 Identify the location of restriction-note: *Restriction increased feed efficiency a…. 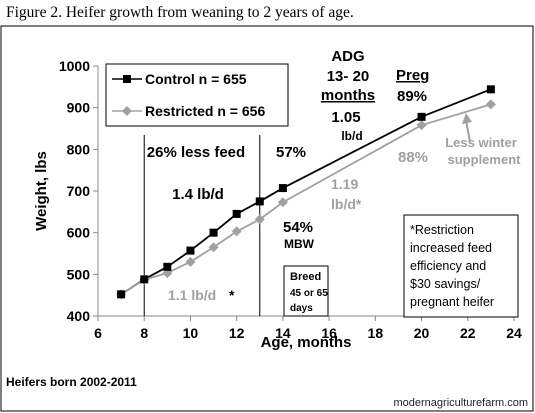
(461, 266).